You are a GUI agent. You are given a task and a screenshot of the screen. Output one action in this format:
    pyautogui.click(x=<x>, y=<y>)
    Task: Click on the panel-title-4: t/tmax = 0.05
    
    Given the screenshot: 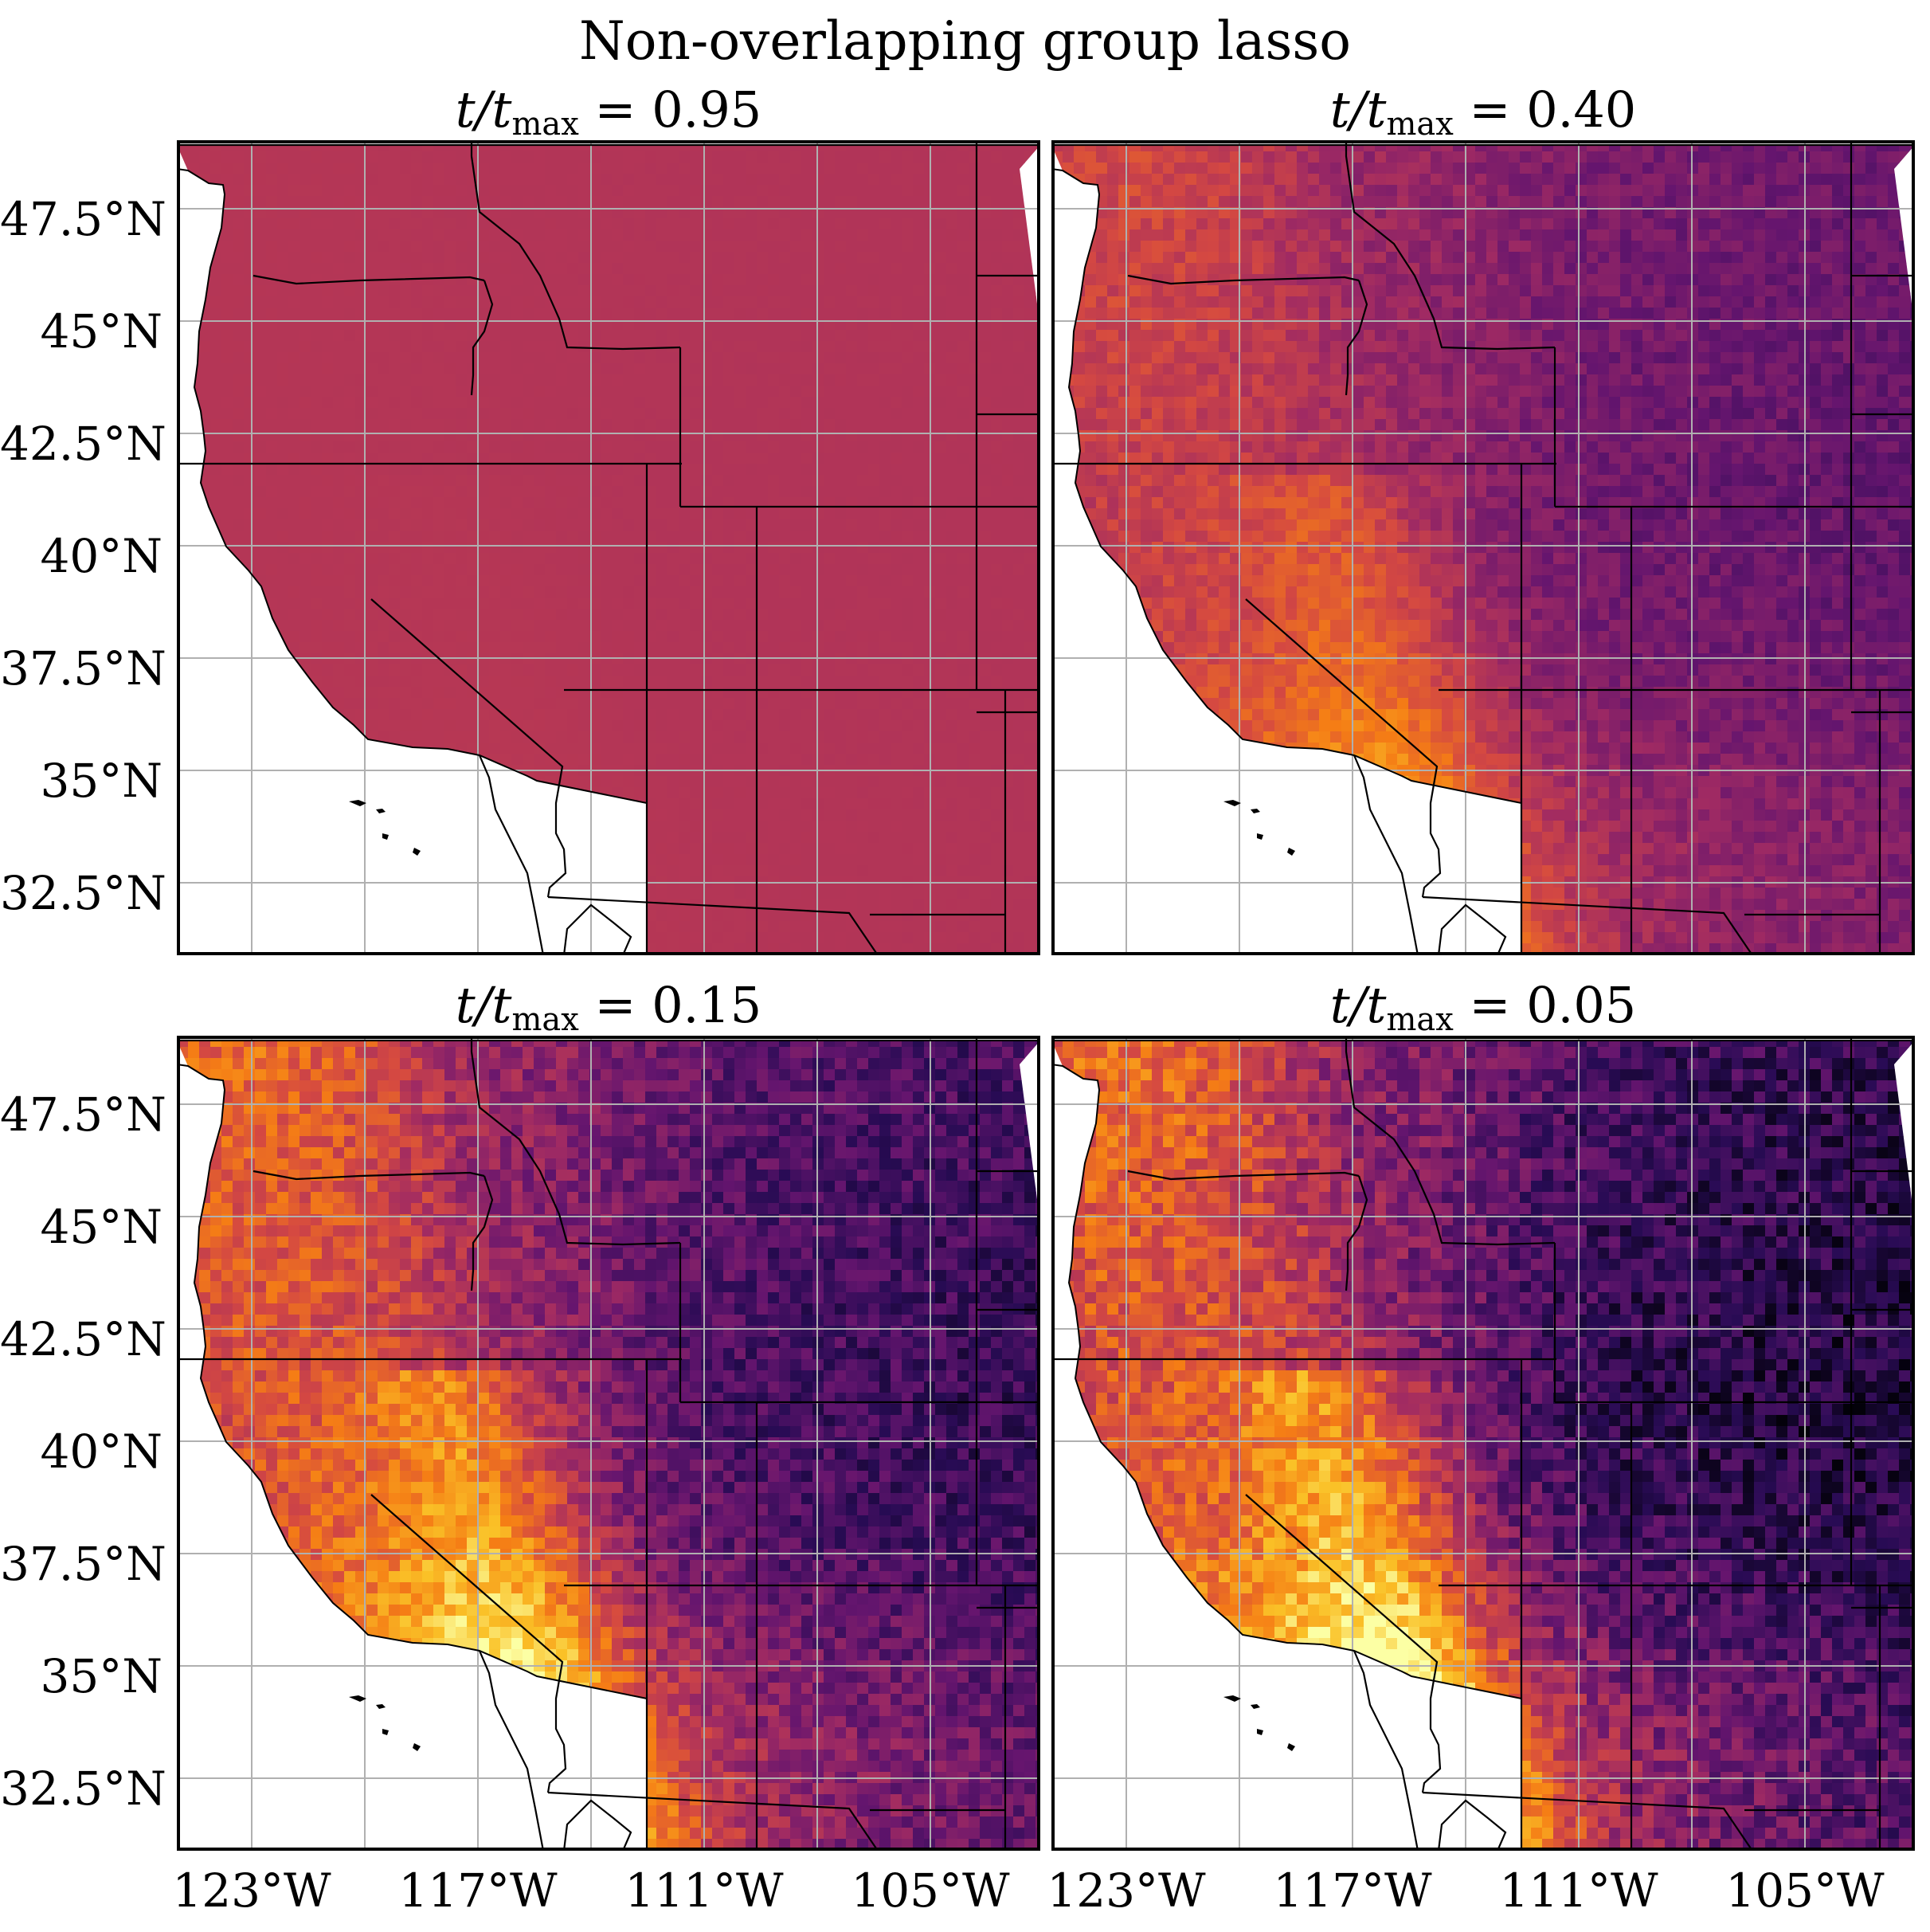 What is the action you would take?
    pyautogui.click(x=1483, y=1012)
    